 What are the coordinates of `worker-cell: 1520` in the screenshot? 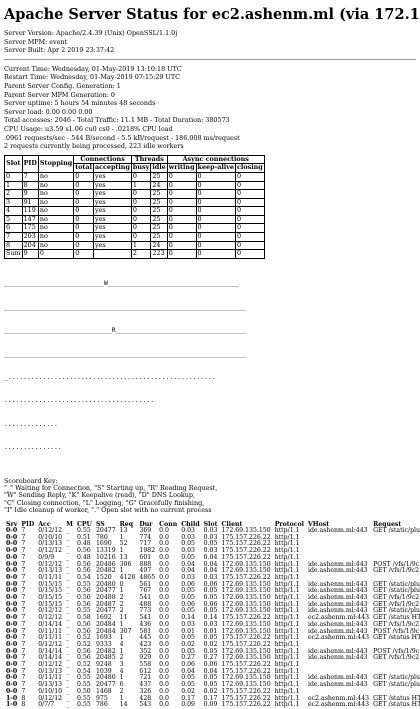 It's located at (103, 577).